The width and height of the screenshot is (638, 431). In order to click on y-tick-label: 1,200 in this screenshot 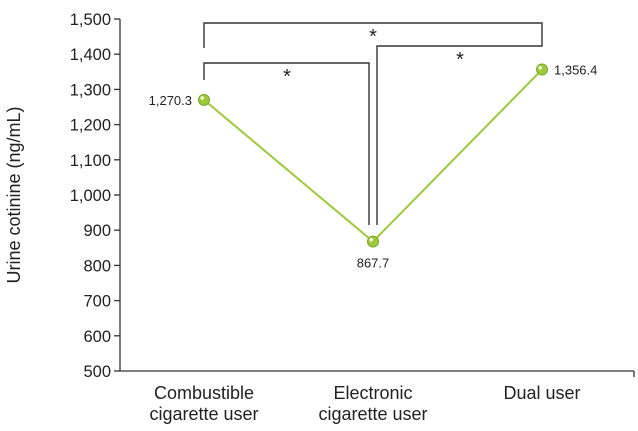, I will do `click(90, 126)`.